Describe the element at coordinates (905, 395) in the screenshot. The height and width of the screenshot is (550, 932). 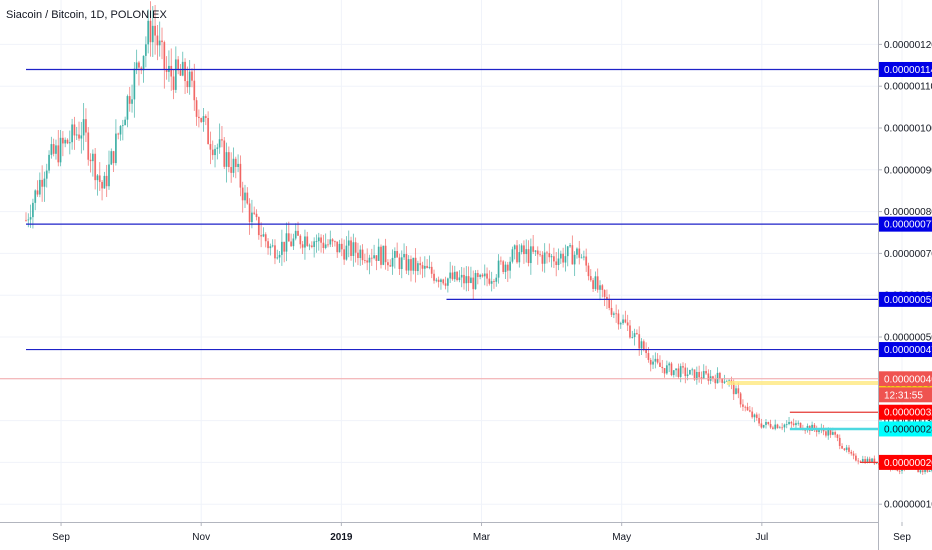
I see `countdown-tag-bg` at that location.